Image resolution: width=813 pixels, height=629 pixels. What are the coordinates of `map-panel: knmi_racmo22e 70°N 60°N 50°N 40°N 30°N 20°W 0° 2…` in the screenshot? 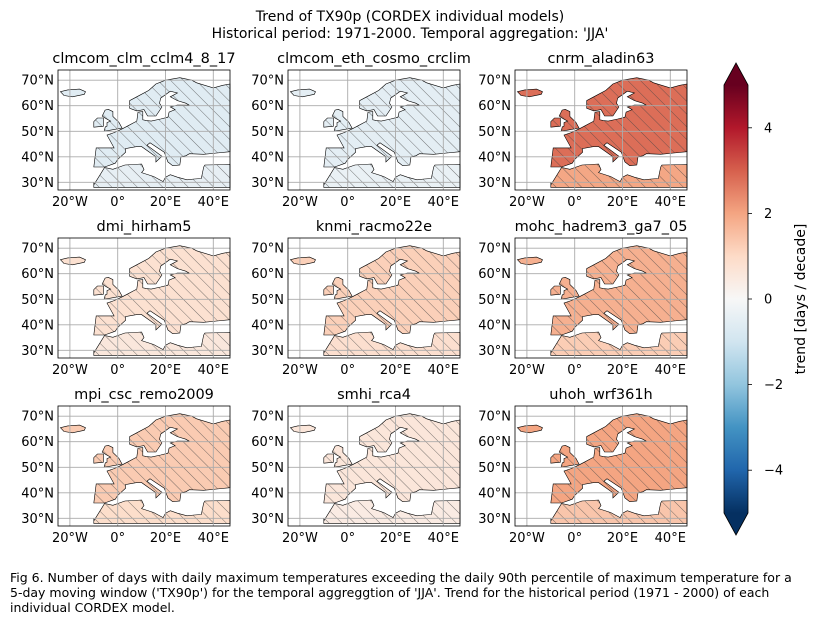 It's located at (356, 298).